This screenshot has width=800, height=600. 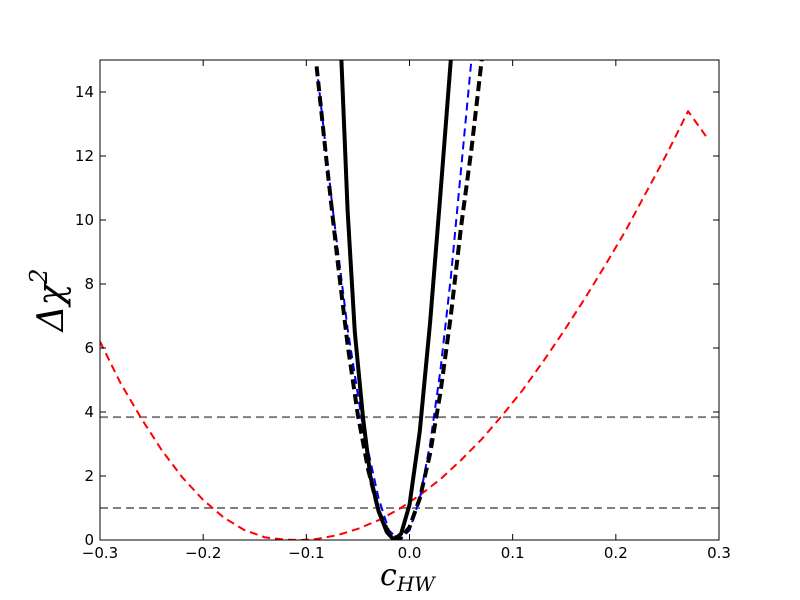 What do you see at coordinates (100, 553) in the screenshot?
I see `x-tick-label: −0.3` at bounding box center [100, 553].